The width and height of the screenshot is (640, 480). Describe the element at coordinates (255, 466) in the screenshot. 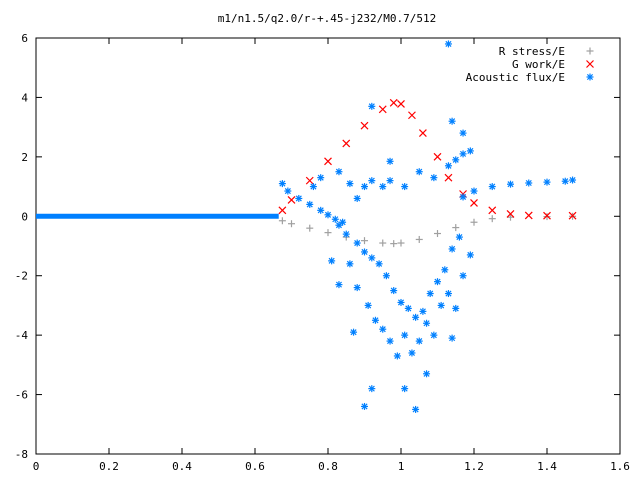

I see `x-tick-label: 0.6` at that location.